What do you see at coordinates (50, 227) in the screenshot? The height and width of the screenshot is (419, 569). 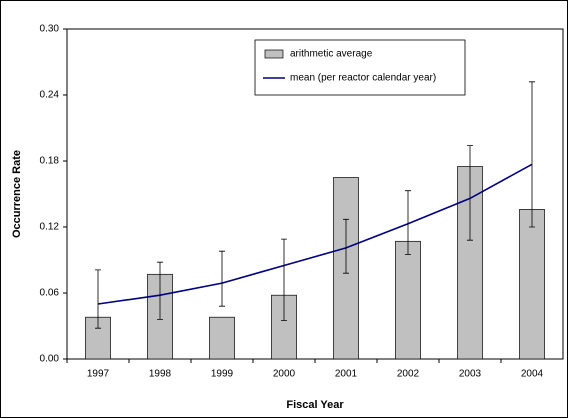 I see `y-tick-label: 0.12` at bounding box center [50, 227].